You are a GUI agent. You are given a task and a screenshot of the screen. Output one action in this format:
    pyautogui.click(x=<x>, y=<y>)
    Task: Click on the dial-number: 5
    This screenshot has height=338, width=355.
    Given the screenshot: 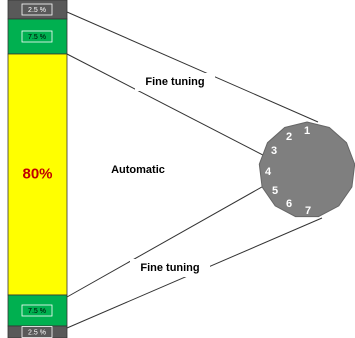 What is the action you would take?
    pyautogui.click(x=275, y=191)
    